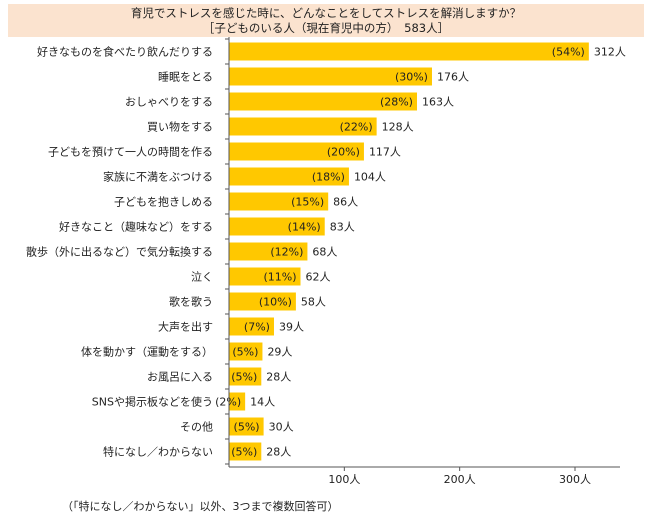  I want to click on category-label: 子どもを預けて一人の時間を作る, so click(130, 152).